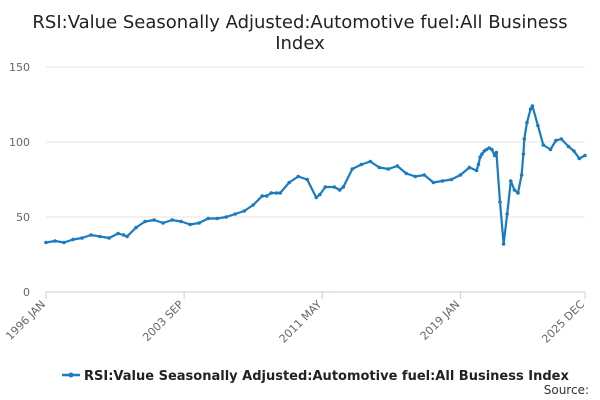 The height and width of the screenshot is (400, 600). Describe the element at coordinates (566, 390) in the screenshot. I see `source-label: Source:` at that location.